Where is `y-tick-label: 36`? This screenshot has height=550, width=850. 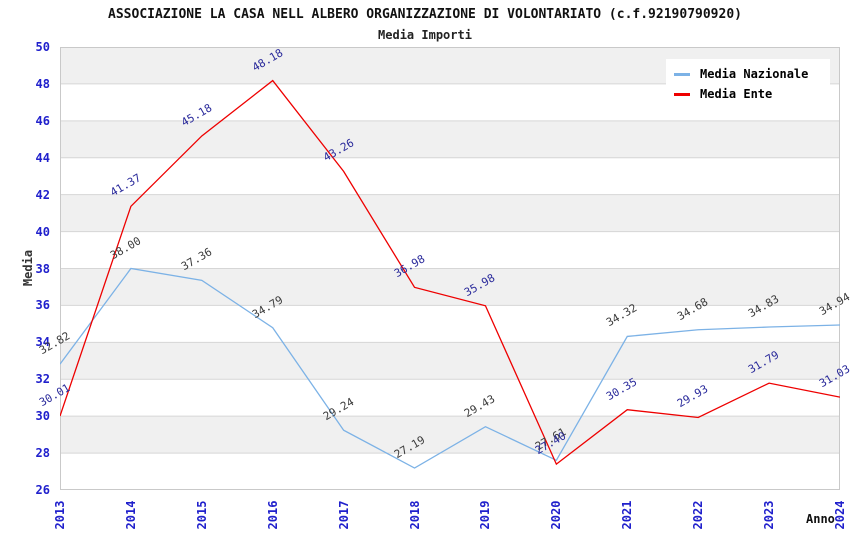 y-tick-label: 36 is located at coordinates (42, 305).